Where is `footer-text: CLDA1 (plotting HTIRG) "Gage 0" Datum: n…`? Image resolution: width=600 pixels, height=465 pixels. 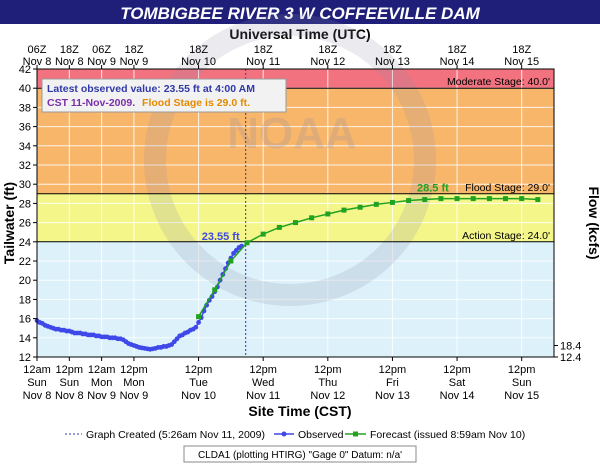 footer-text: CLDA1 (plotting HTIRG) "Gage 0" Datum: n… is located at coordinates (300, 455).